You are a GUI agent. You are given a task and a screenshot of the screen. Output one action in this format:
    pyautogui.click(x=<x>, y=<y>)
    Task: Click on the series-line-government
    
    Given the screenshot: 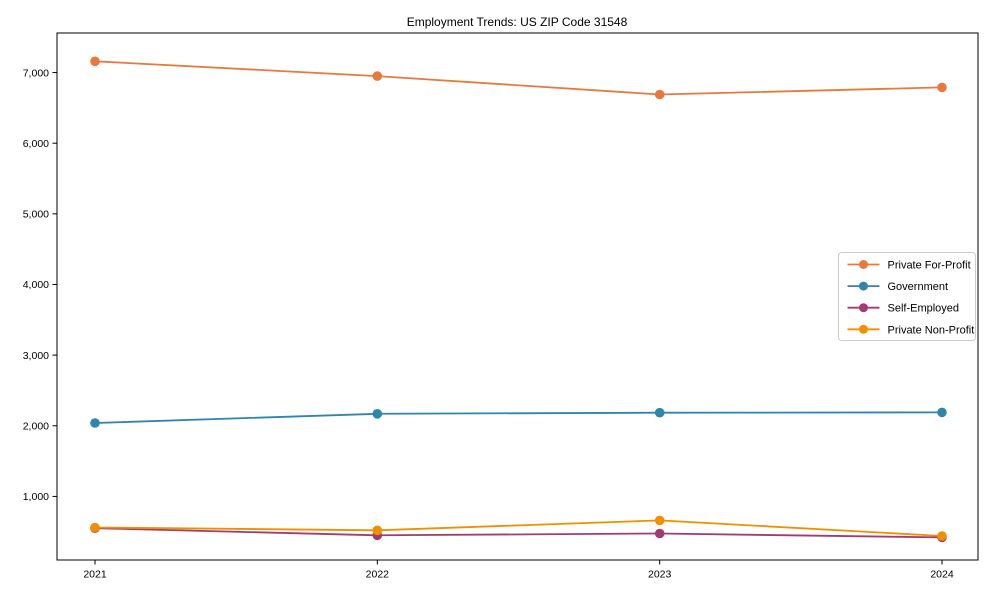 What is the action you would take?
    pyautogui.click(x=518, y=417)
    